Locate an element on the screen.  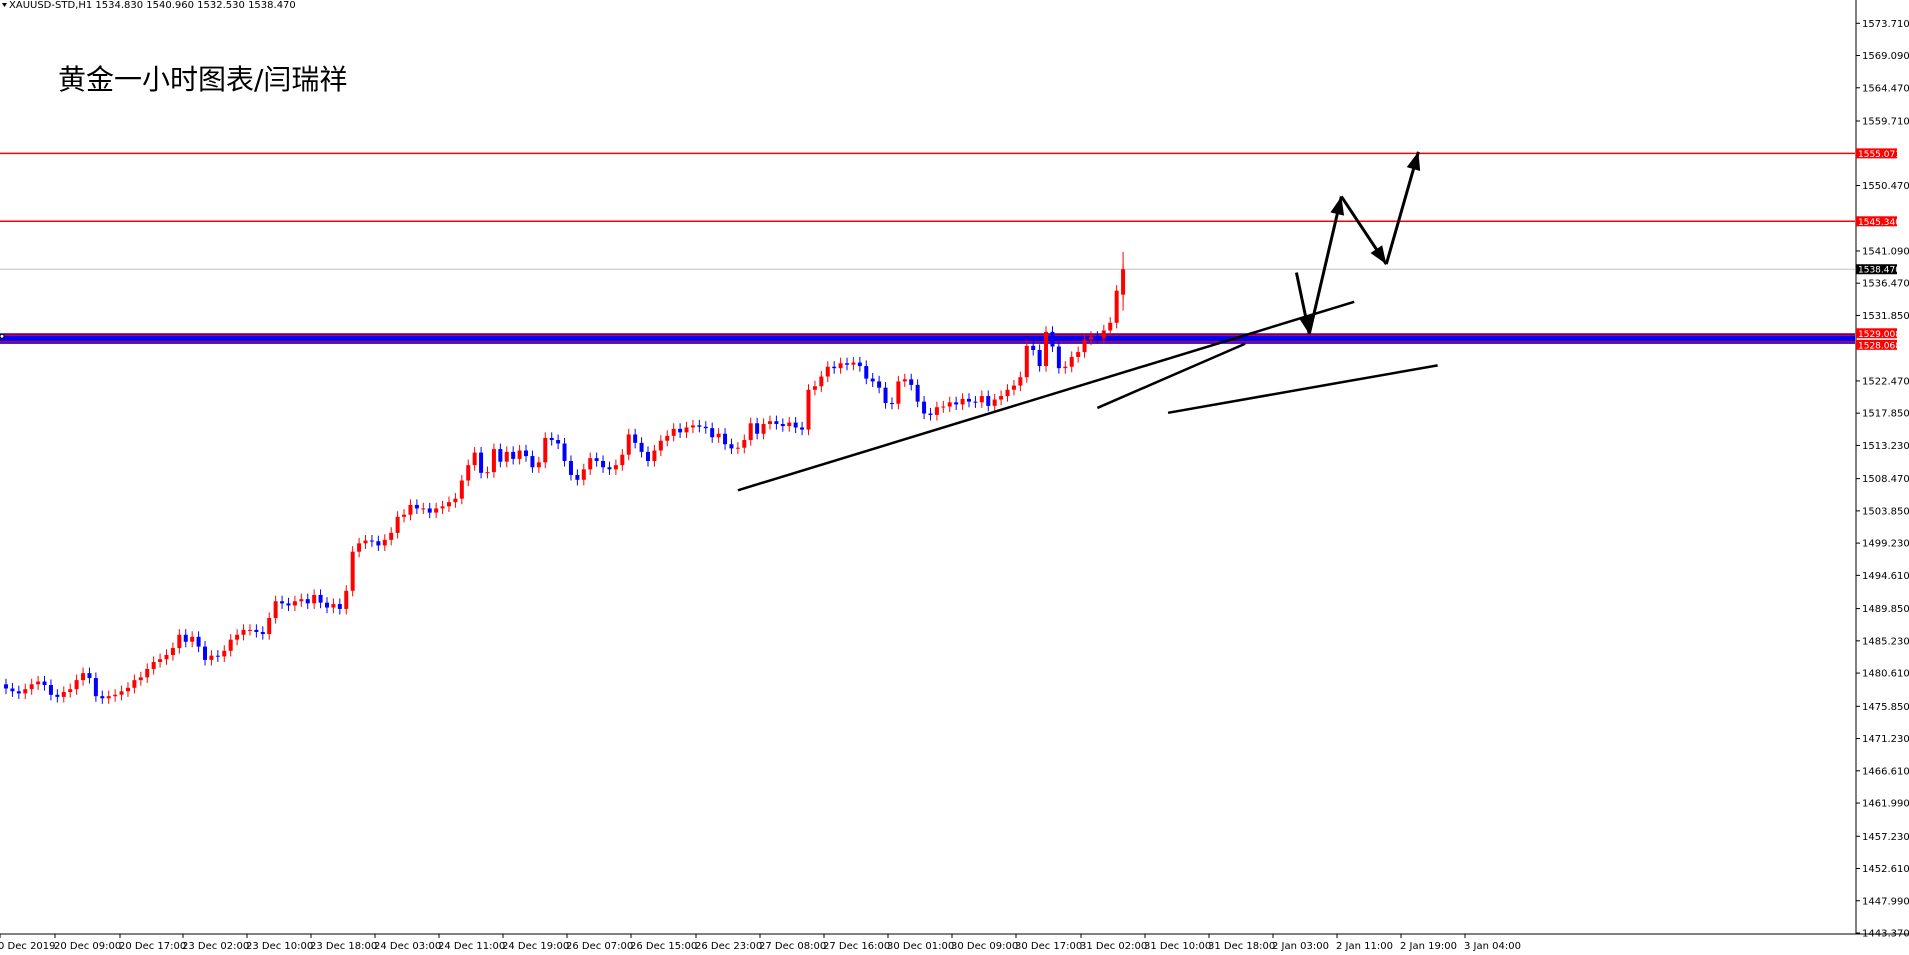
price-tick-label: 1564.470 is located at coordinates (1885, 88).